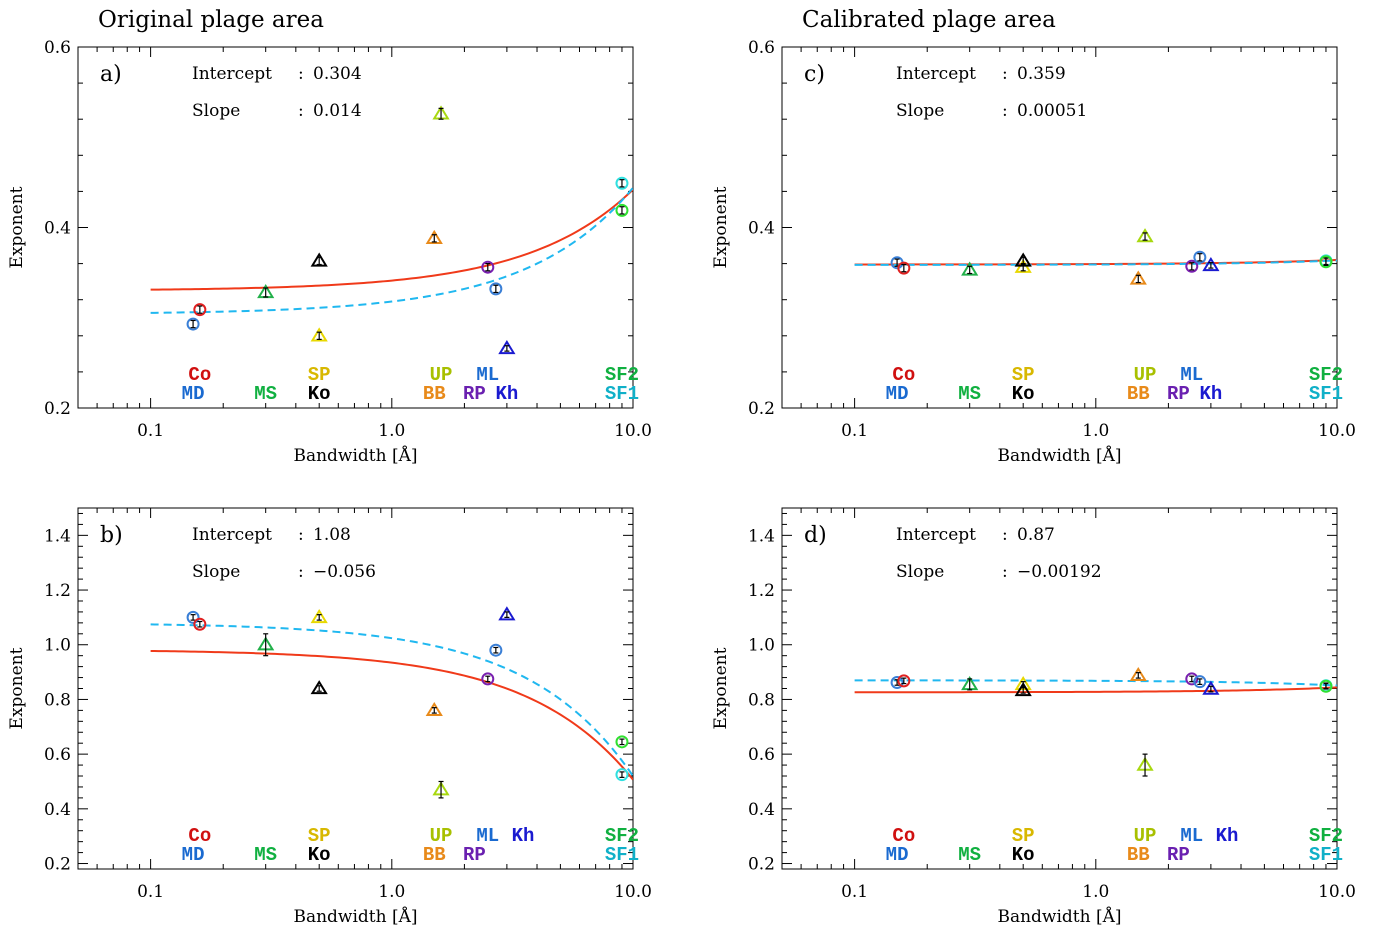 This screenshot has height=935, width=1384. Describe the element at coordinates (57, 536) in the screenshot. I see `y-tick-label: 1.4` at that location.